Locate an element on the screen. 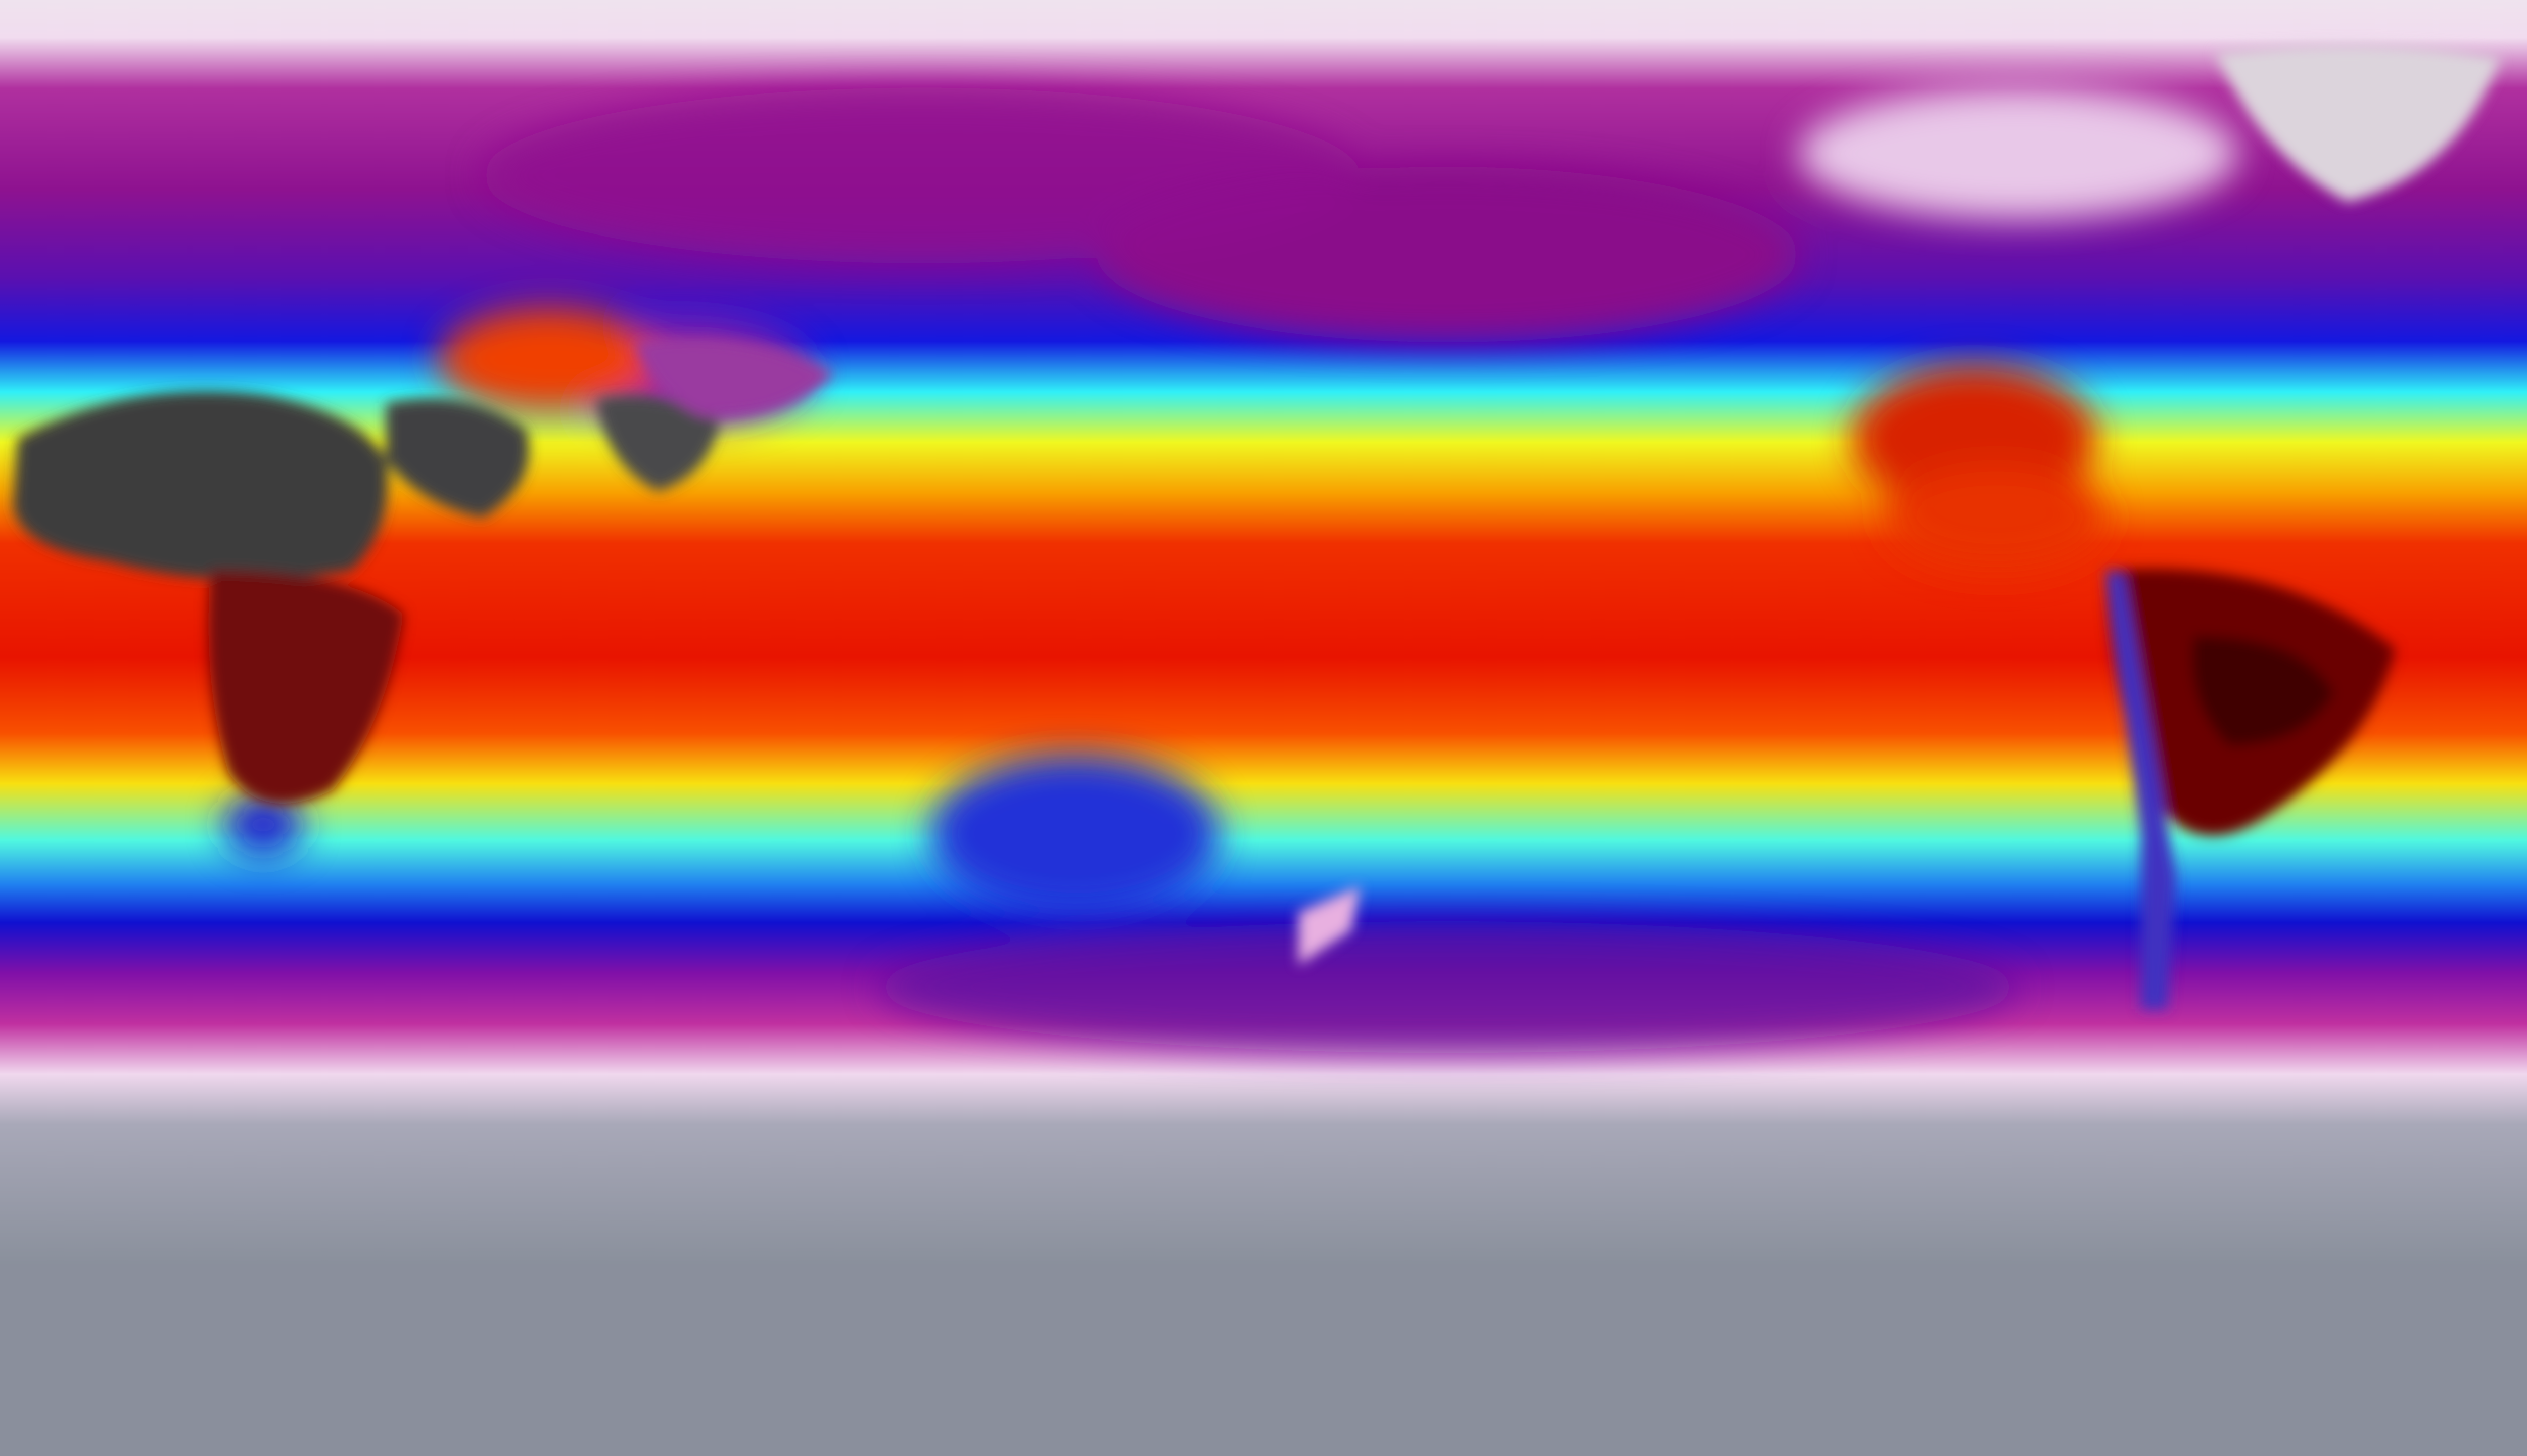 This screenshot has width=2527, height=1456. australia-cool is located at coordinates (1075, 834).